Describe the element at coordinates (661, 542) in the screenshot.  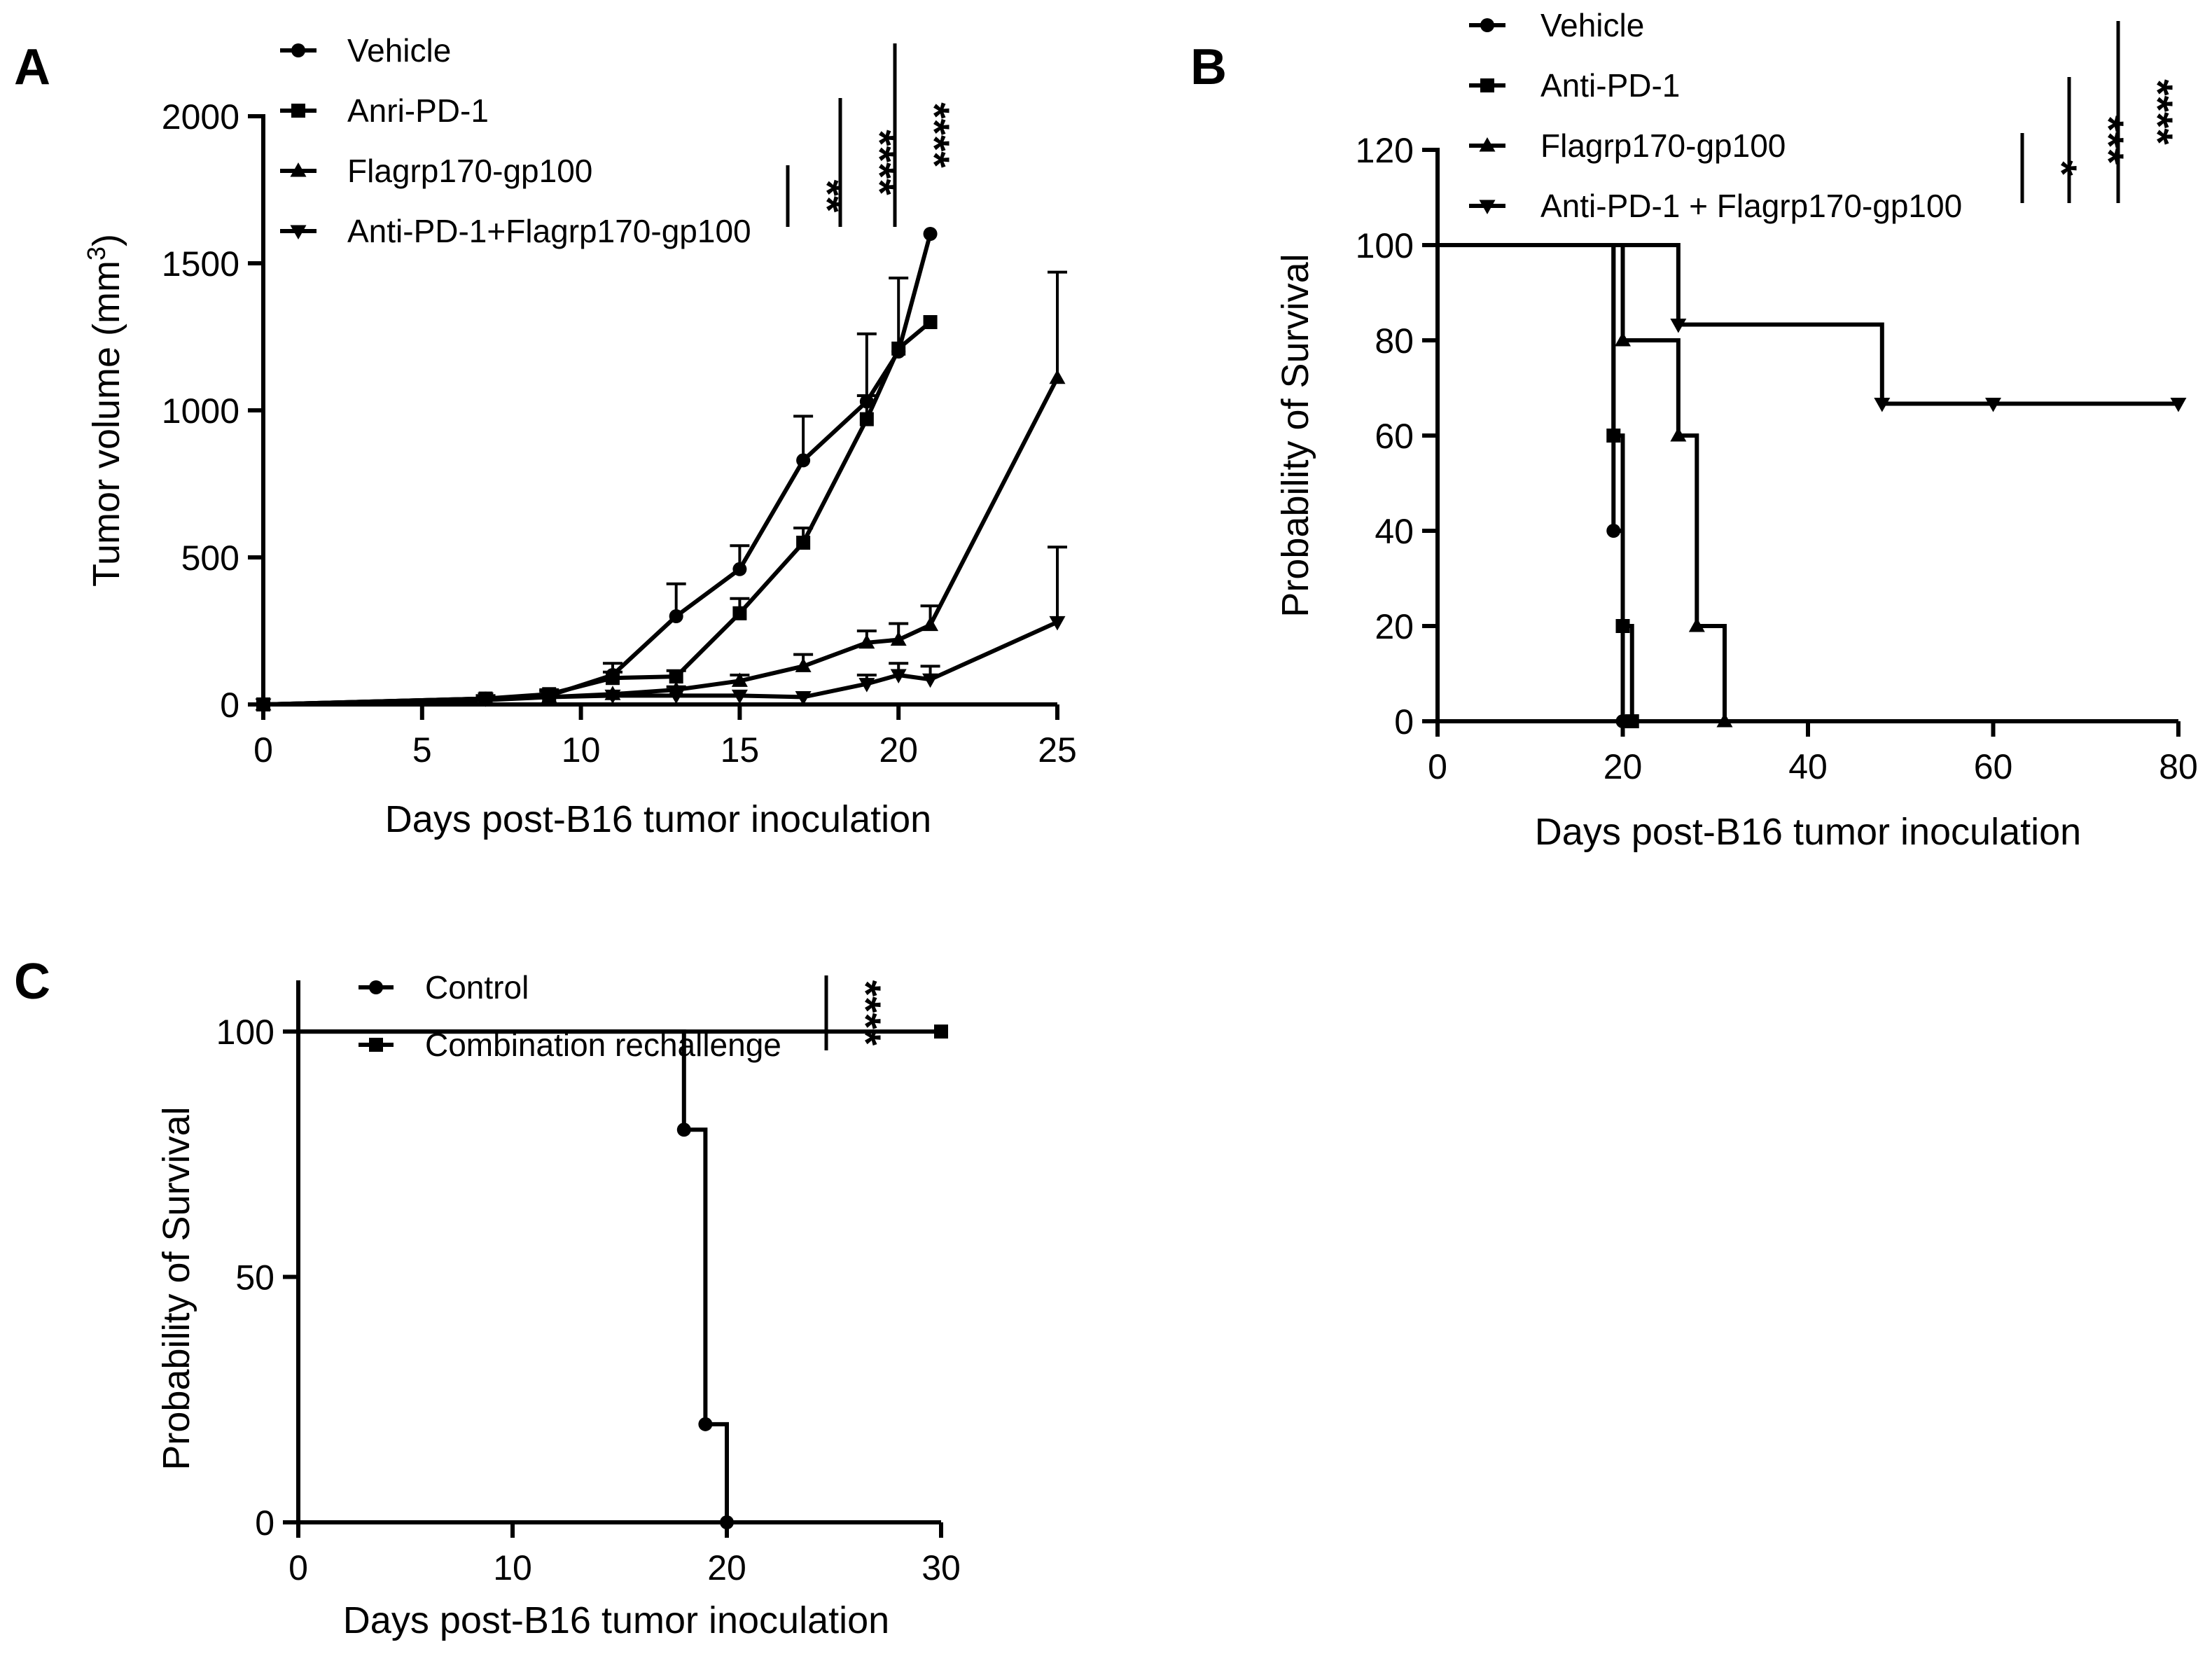
I see `series-line-flagrp170-gp100` at that location.